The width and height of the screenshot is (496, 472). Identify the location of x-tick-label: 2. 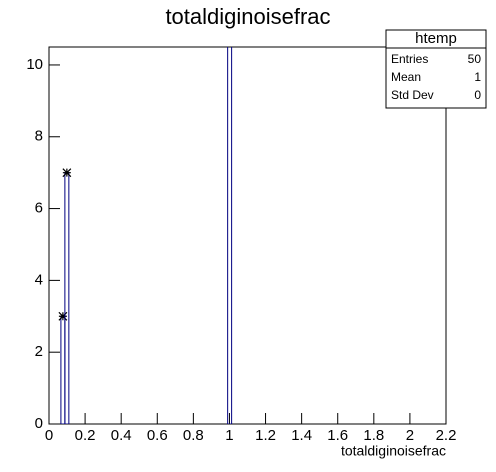
(410, 435).